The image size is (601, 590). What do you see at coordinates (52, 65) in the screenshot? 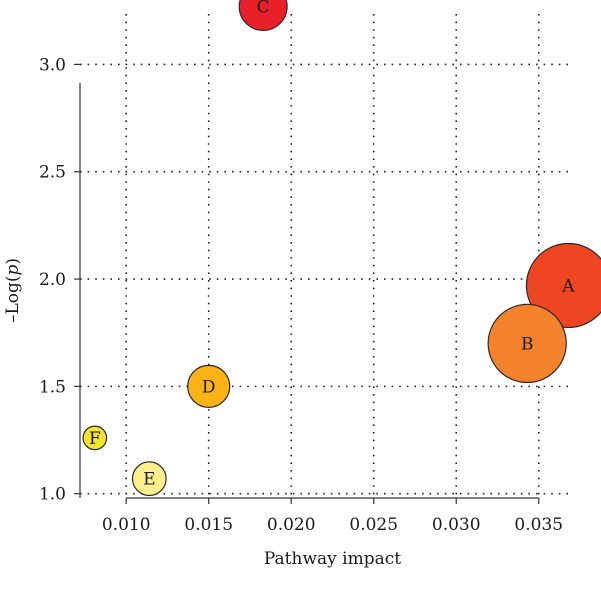
I see `y-tick-label: 3.0` at bounding box center [52, 65].